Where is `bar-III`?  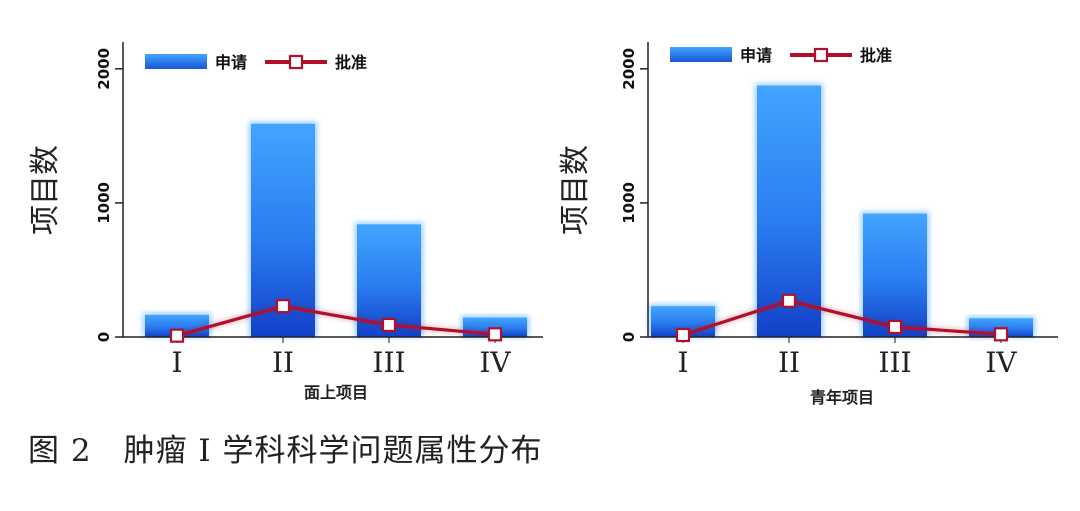
bar-III is located at coordinates (895, 275).